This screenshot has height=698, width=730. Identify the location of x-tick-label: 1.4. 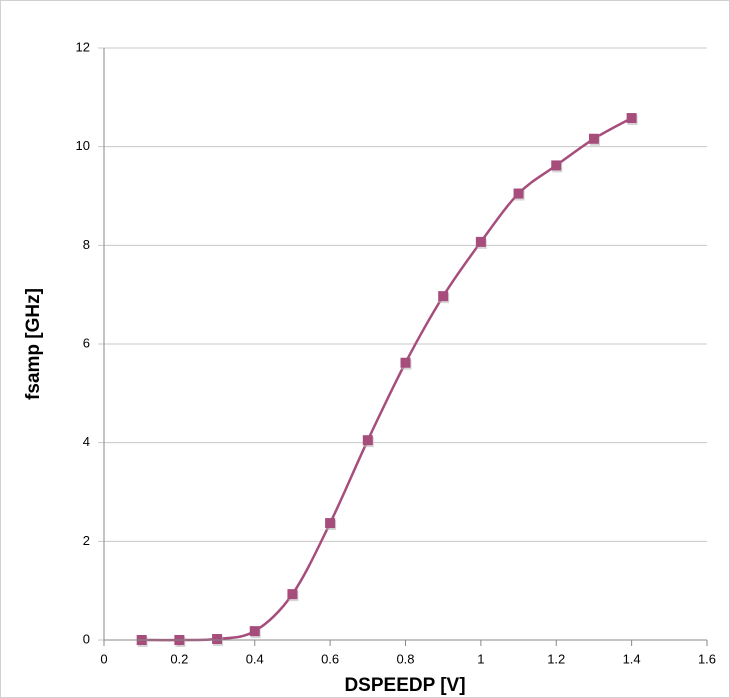
(632, 658).